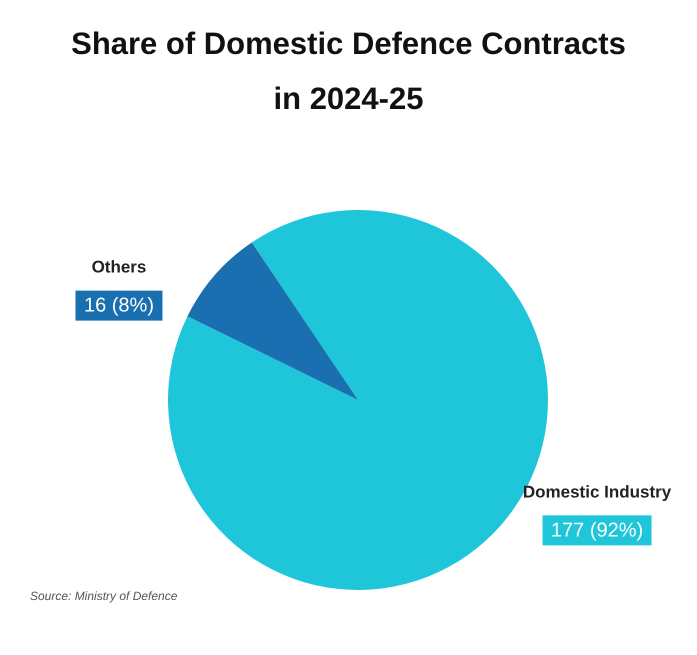  Describe the element at coordinates (104, 596) in the screenshot. I see `source-note: Source: Ministry of Defence` at that location.